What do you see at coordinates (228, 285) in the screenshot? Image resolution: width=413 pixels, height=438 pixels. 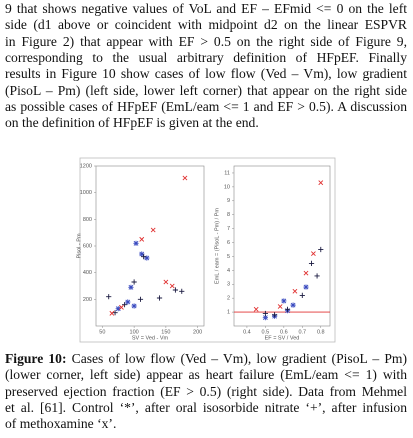 I see `y-tick-label: 3` at bounding box center [228, 285].